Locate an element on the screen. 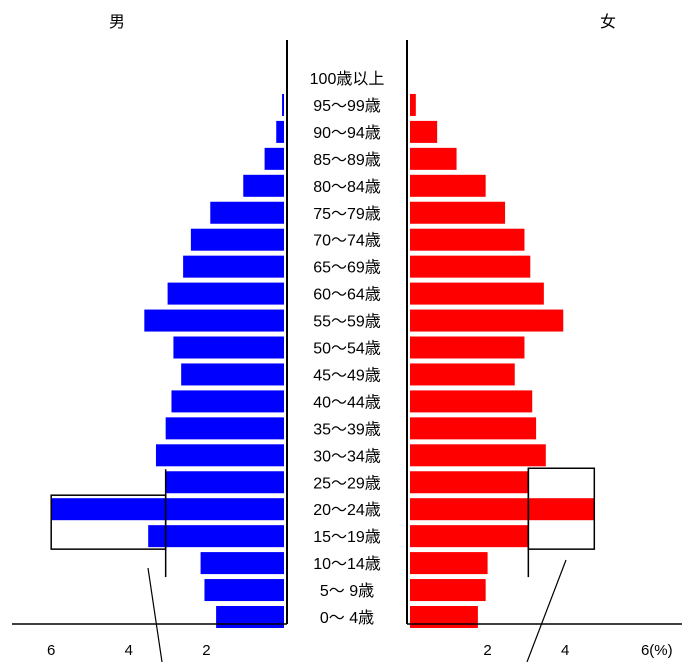 The height and width of the screenshot is (662, 687). age-group-label: 40〜44歳 is located at coordinates (347, 402).